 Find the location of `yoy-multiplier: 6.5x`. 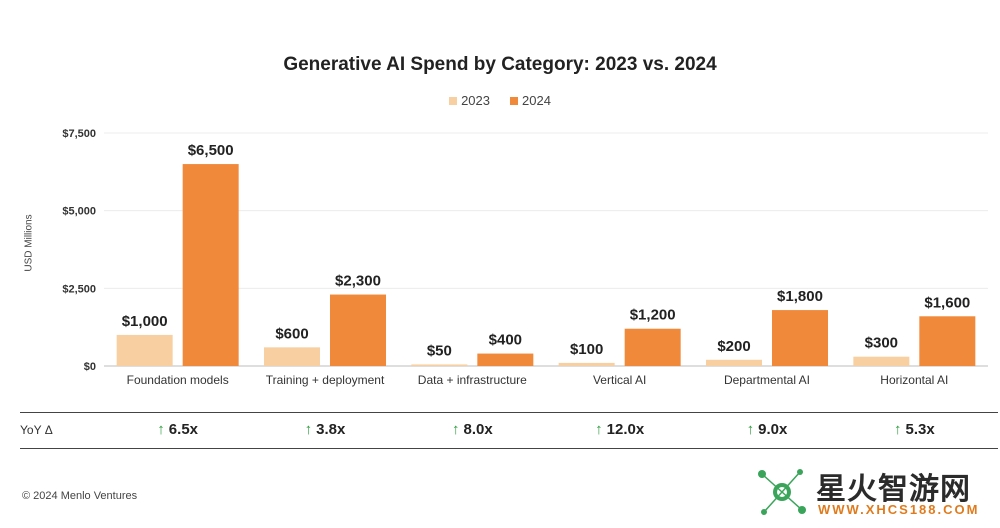

yoy-multiplier: 6.5x is located at coordinates (183, 429).